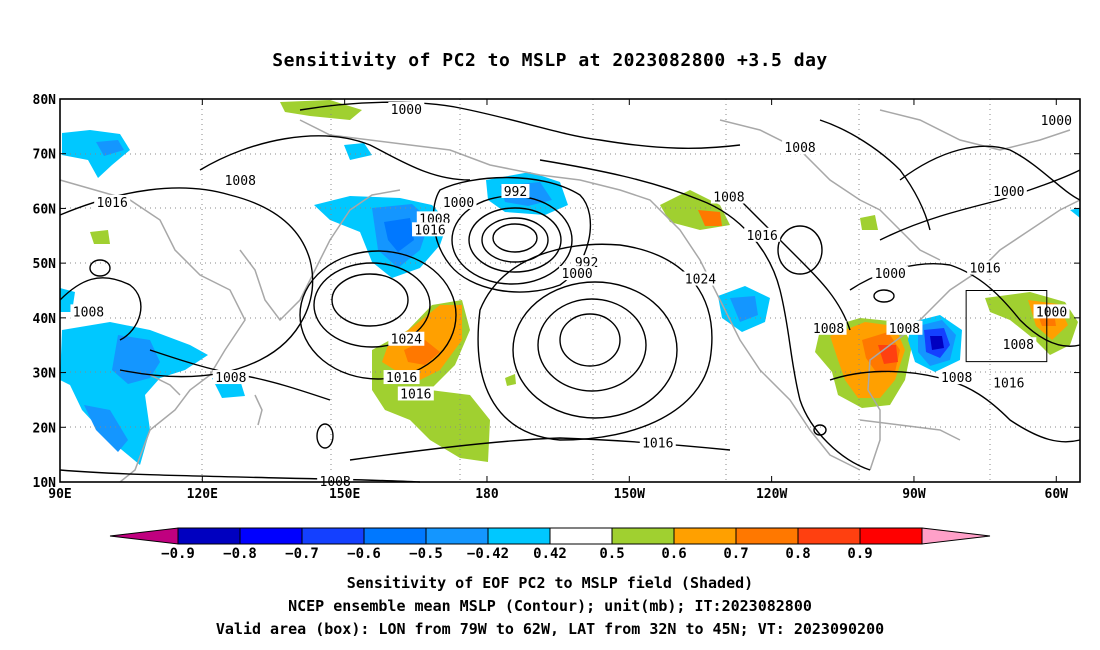  What do you see at coordinates (797, 554) in the screenshot?
I see `colorbar-label: 0.8` at bounding box center [797, 554].